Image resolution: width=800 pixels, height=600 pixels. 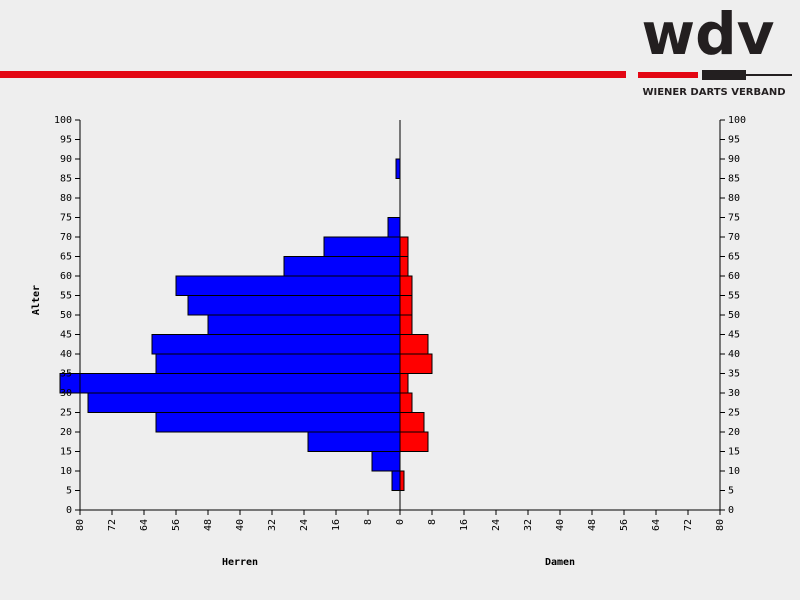 What do you see at coordinates (240, 562) in the screenshot?
I see `legend-left: Herren` at bounding box center [240, 562].